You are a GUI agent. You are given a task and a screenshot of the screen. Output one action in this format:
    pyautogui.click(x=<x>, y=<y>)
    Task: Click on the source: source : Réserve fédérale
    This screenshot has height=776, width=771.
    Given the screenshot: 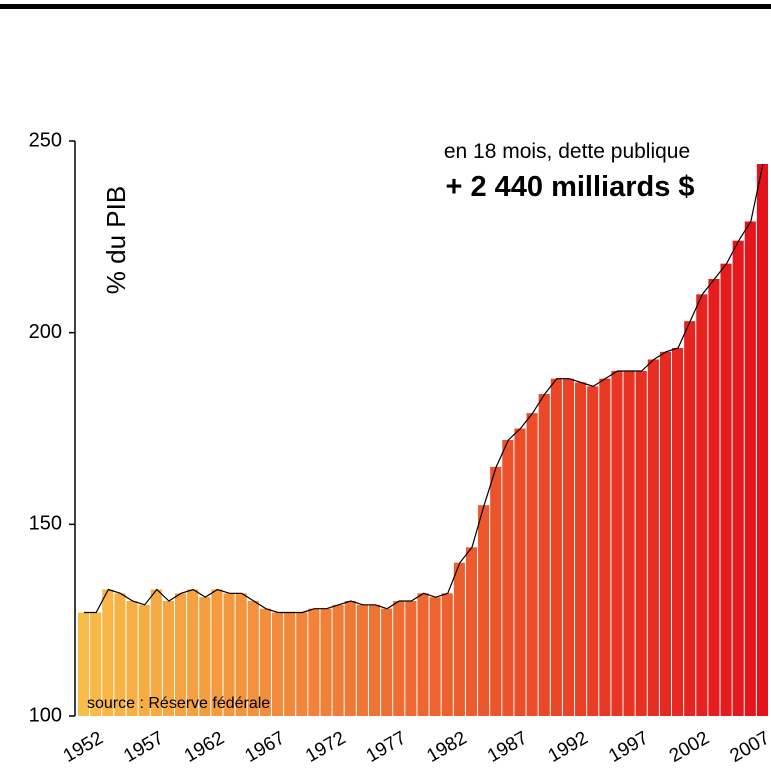 What is the action you would take?
    pyautogui.click(x=178, y=703)
    